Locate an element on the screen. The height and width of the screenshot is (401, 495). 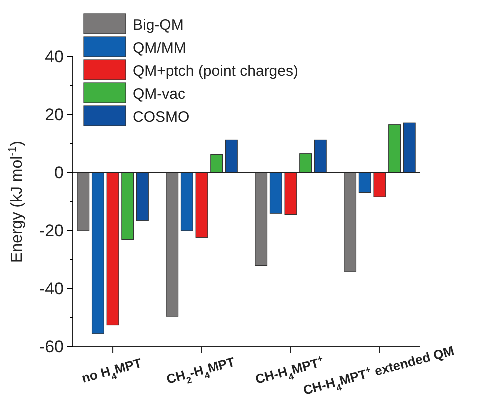
legend-label: QM+ptch (point charges) is located at coordinates (215, 71).